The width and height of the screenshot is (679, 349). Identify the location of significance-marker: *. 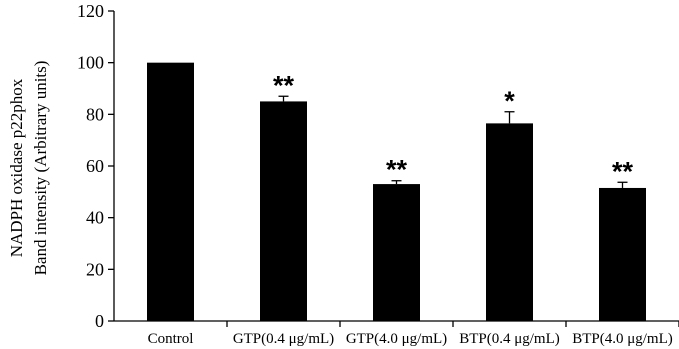
(509, 101).